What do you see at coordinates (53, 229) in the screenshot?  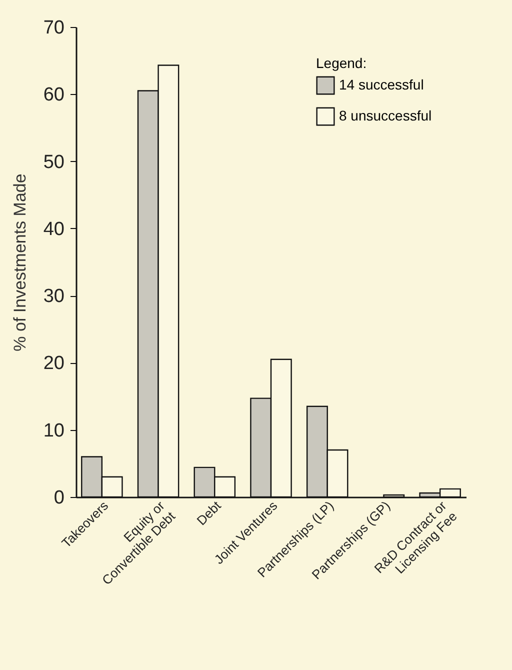 I see `y-tick-label: 40` at bounding box center [53, 229].